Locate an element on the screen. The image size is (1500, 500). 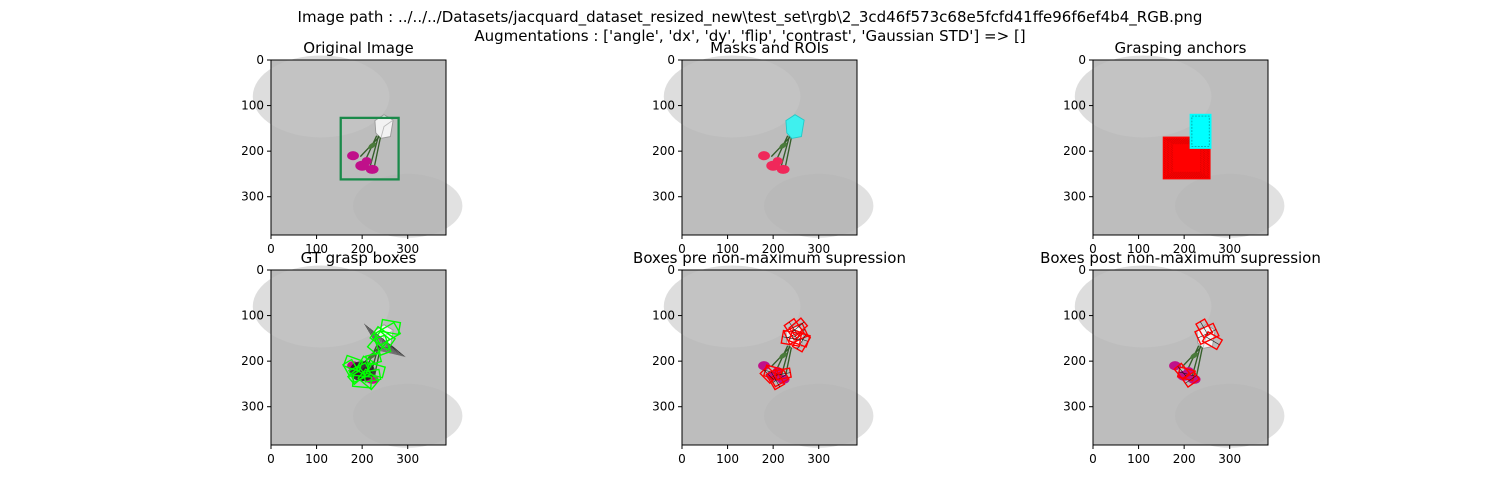
anchor-region-cyan is located at coordinates (1200, 131).